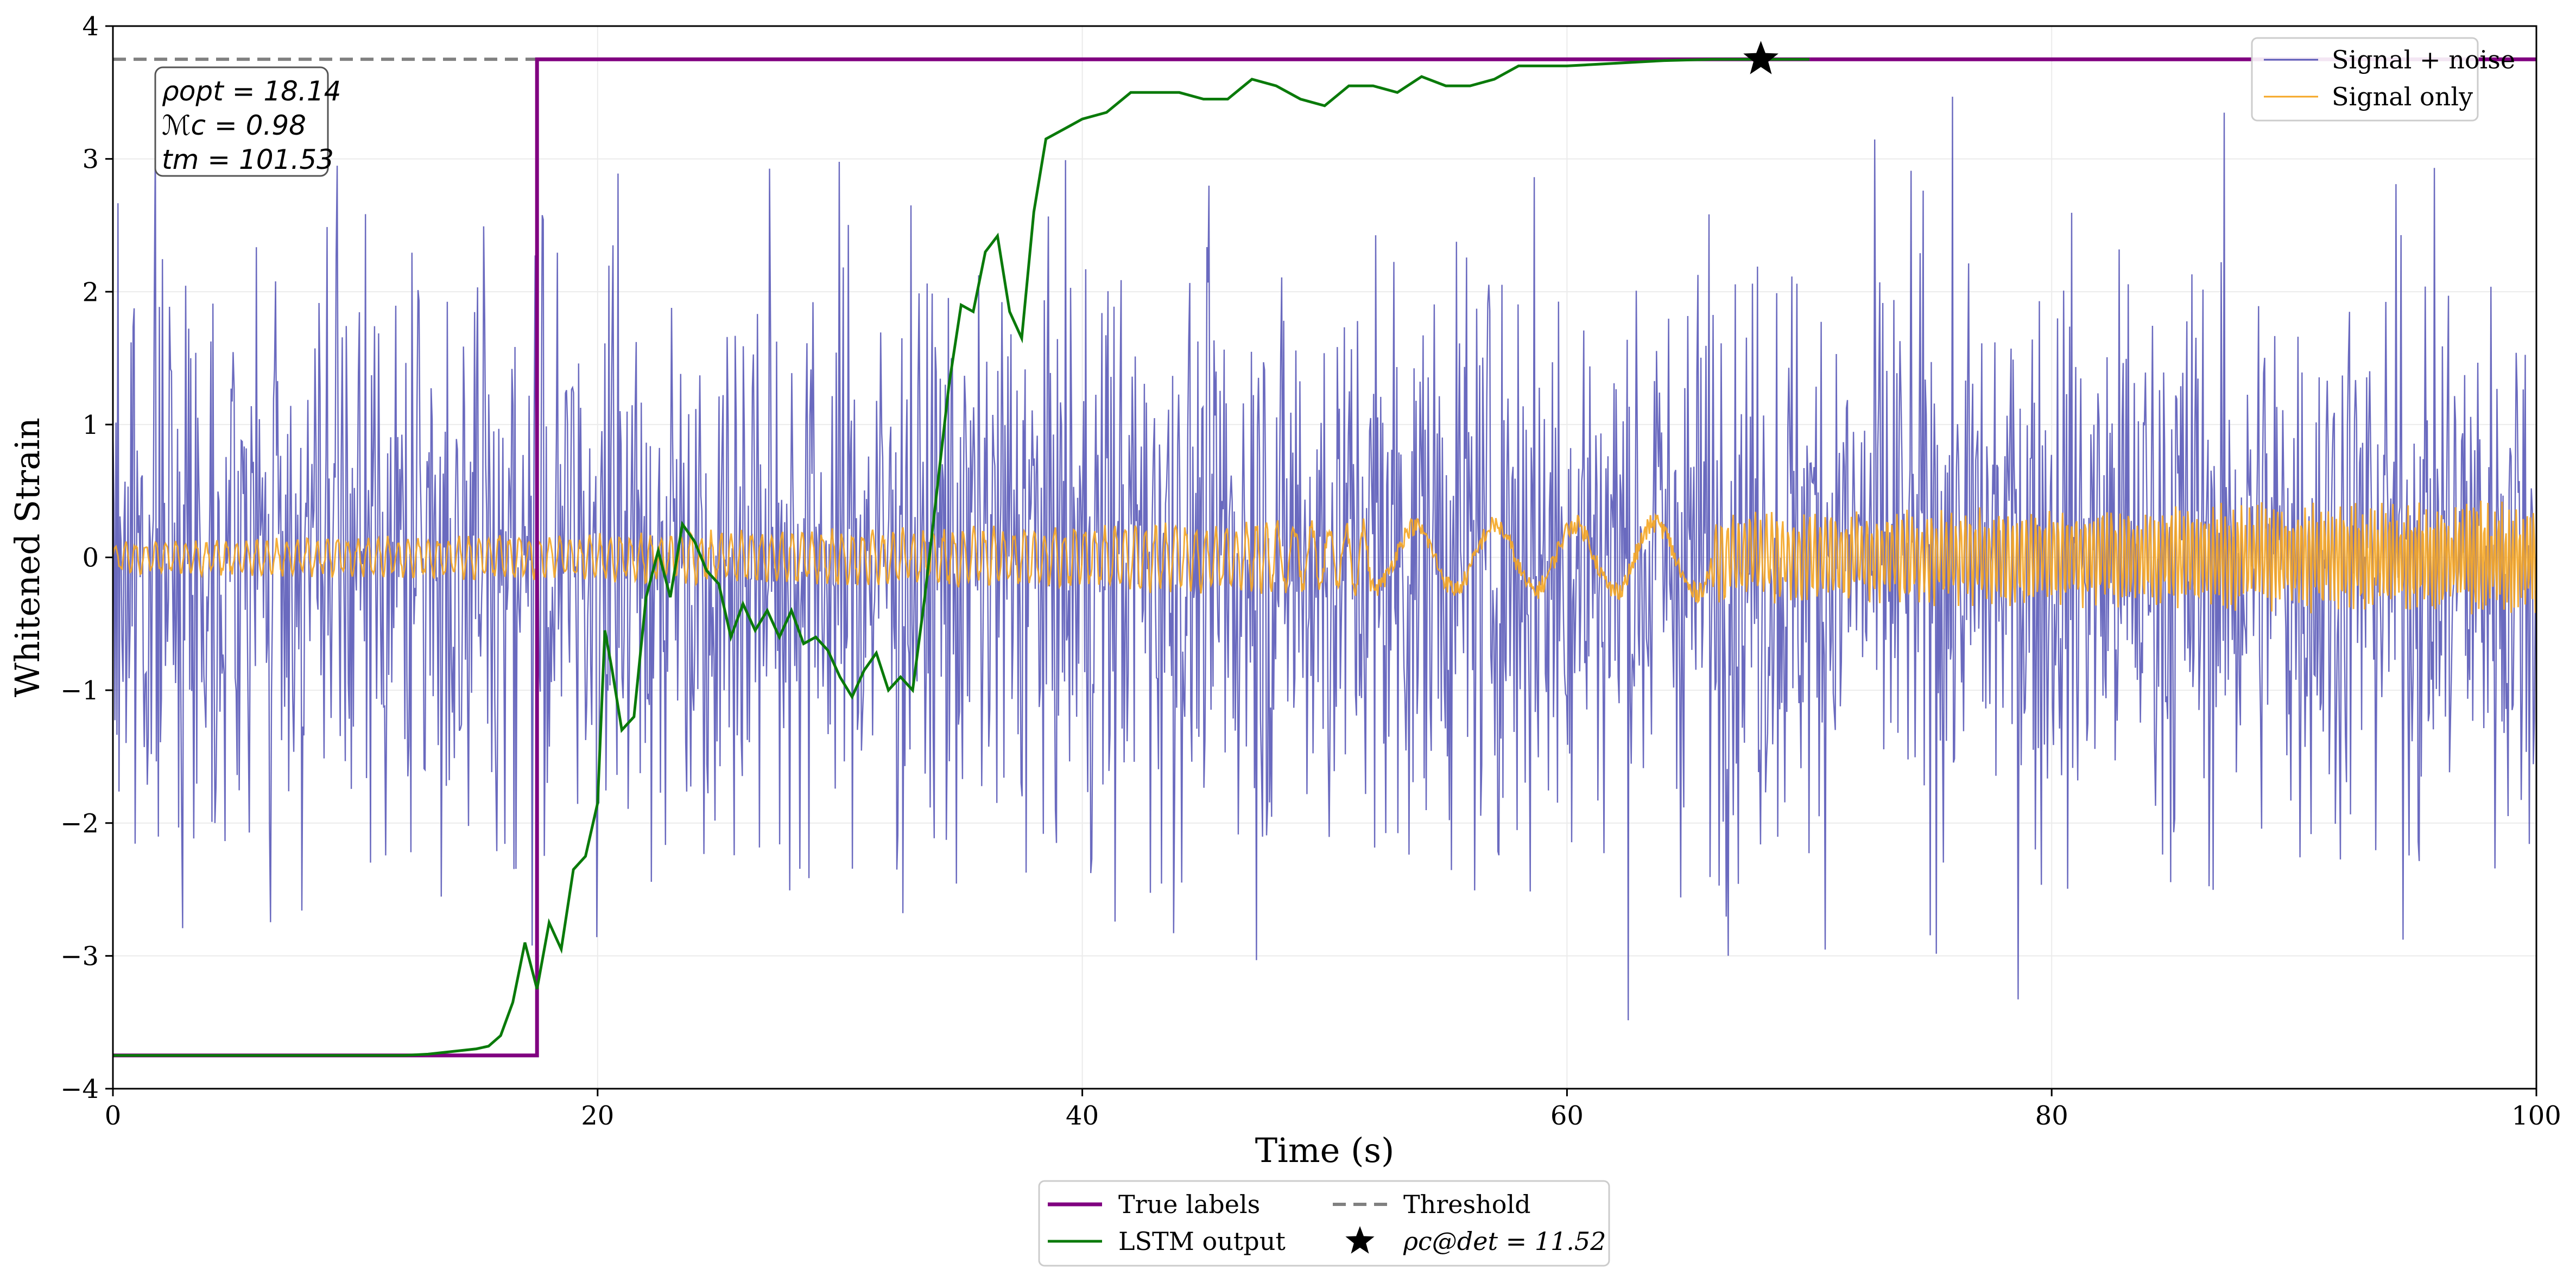  Describe the element at coordinates (79, 956) in the screenshot. I see `y-tick-label: −3` at that location.